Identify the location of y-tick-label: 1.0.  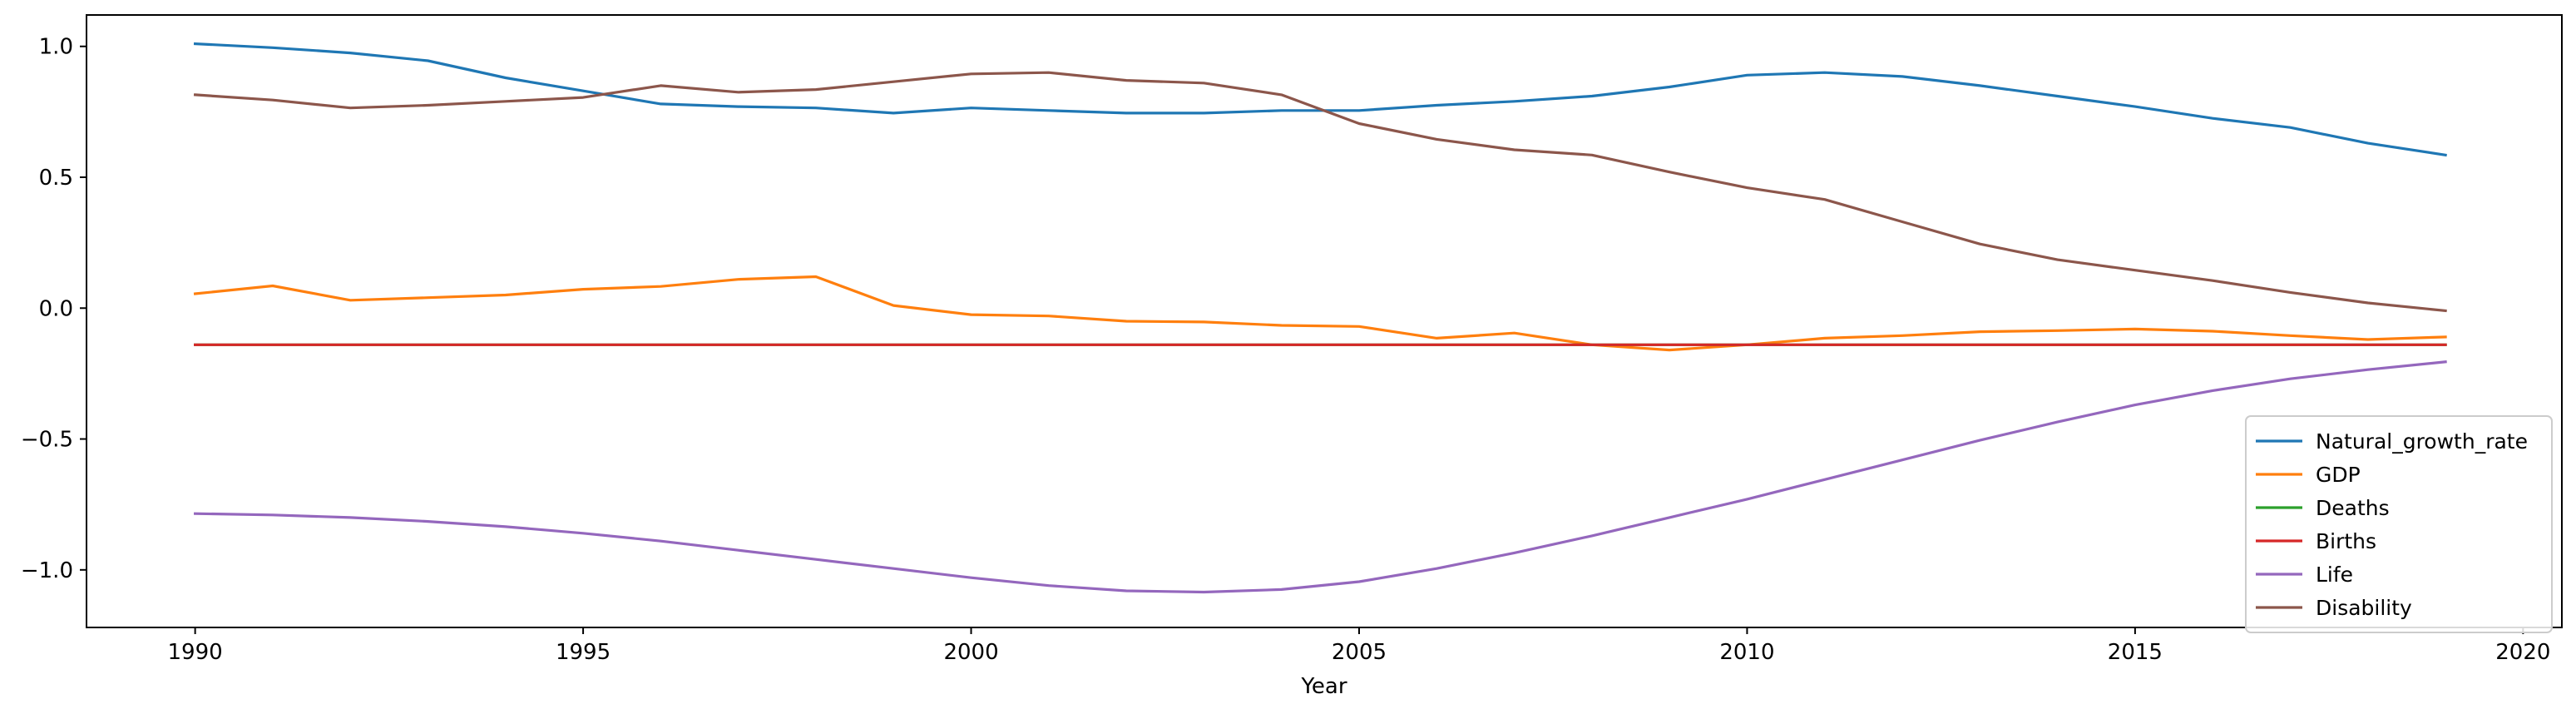
(56, 47).